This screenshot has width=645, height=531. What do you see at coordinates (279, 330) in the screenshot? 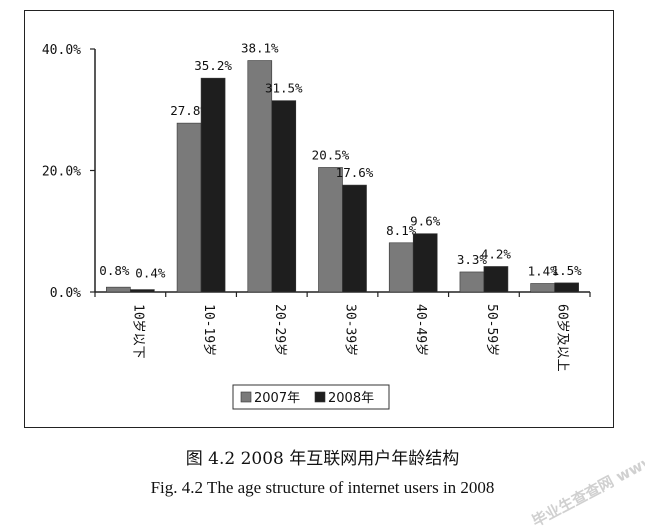
I see `category-label: 20-29岁` at bounding box center [279, 330].